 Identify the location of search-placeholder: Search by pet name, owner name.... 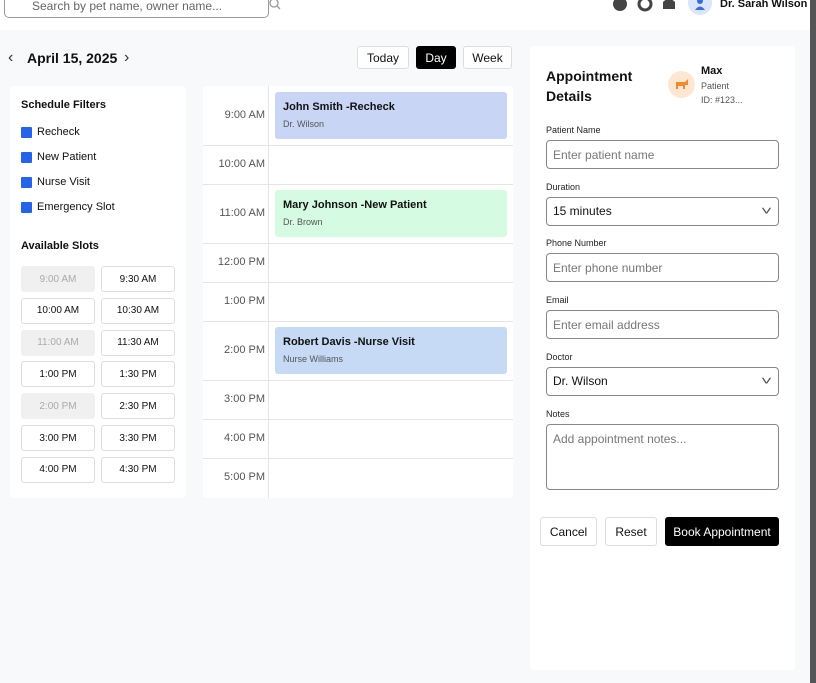
(127, 6).